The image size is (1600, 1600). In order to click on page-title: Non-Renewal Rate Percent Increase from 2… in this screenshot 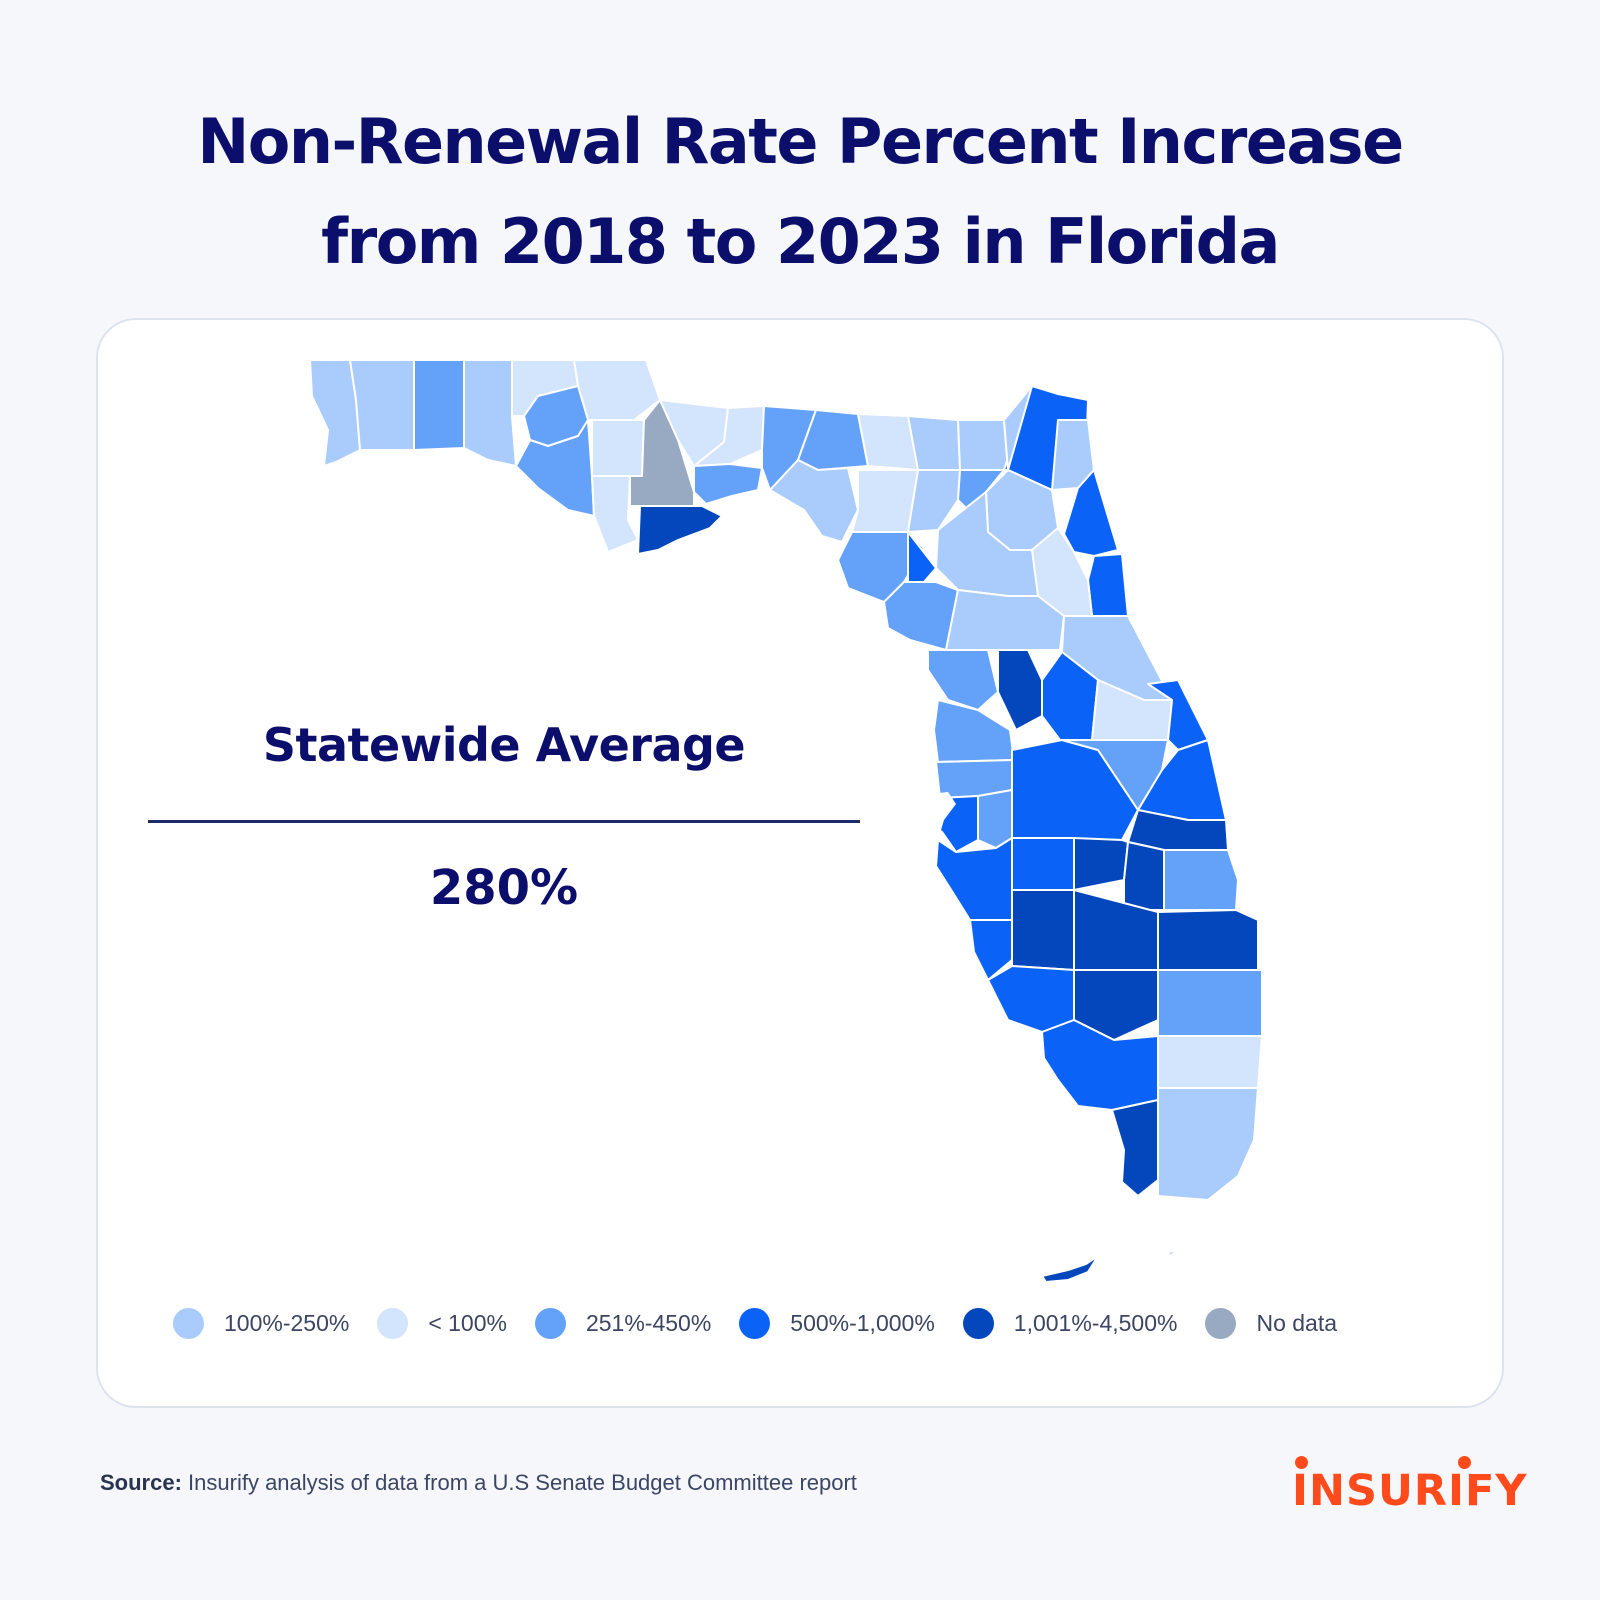, I will do `click(800, 192)`.